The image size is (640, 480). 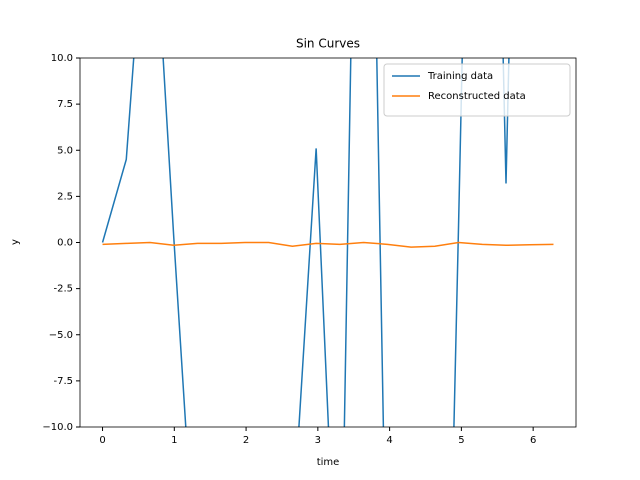 I want to click on legend-label: Reconstructed data, so click(x=477, y=96).